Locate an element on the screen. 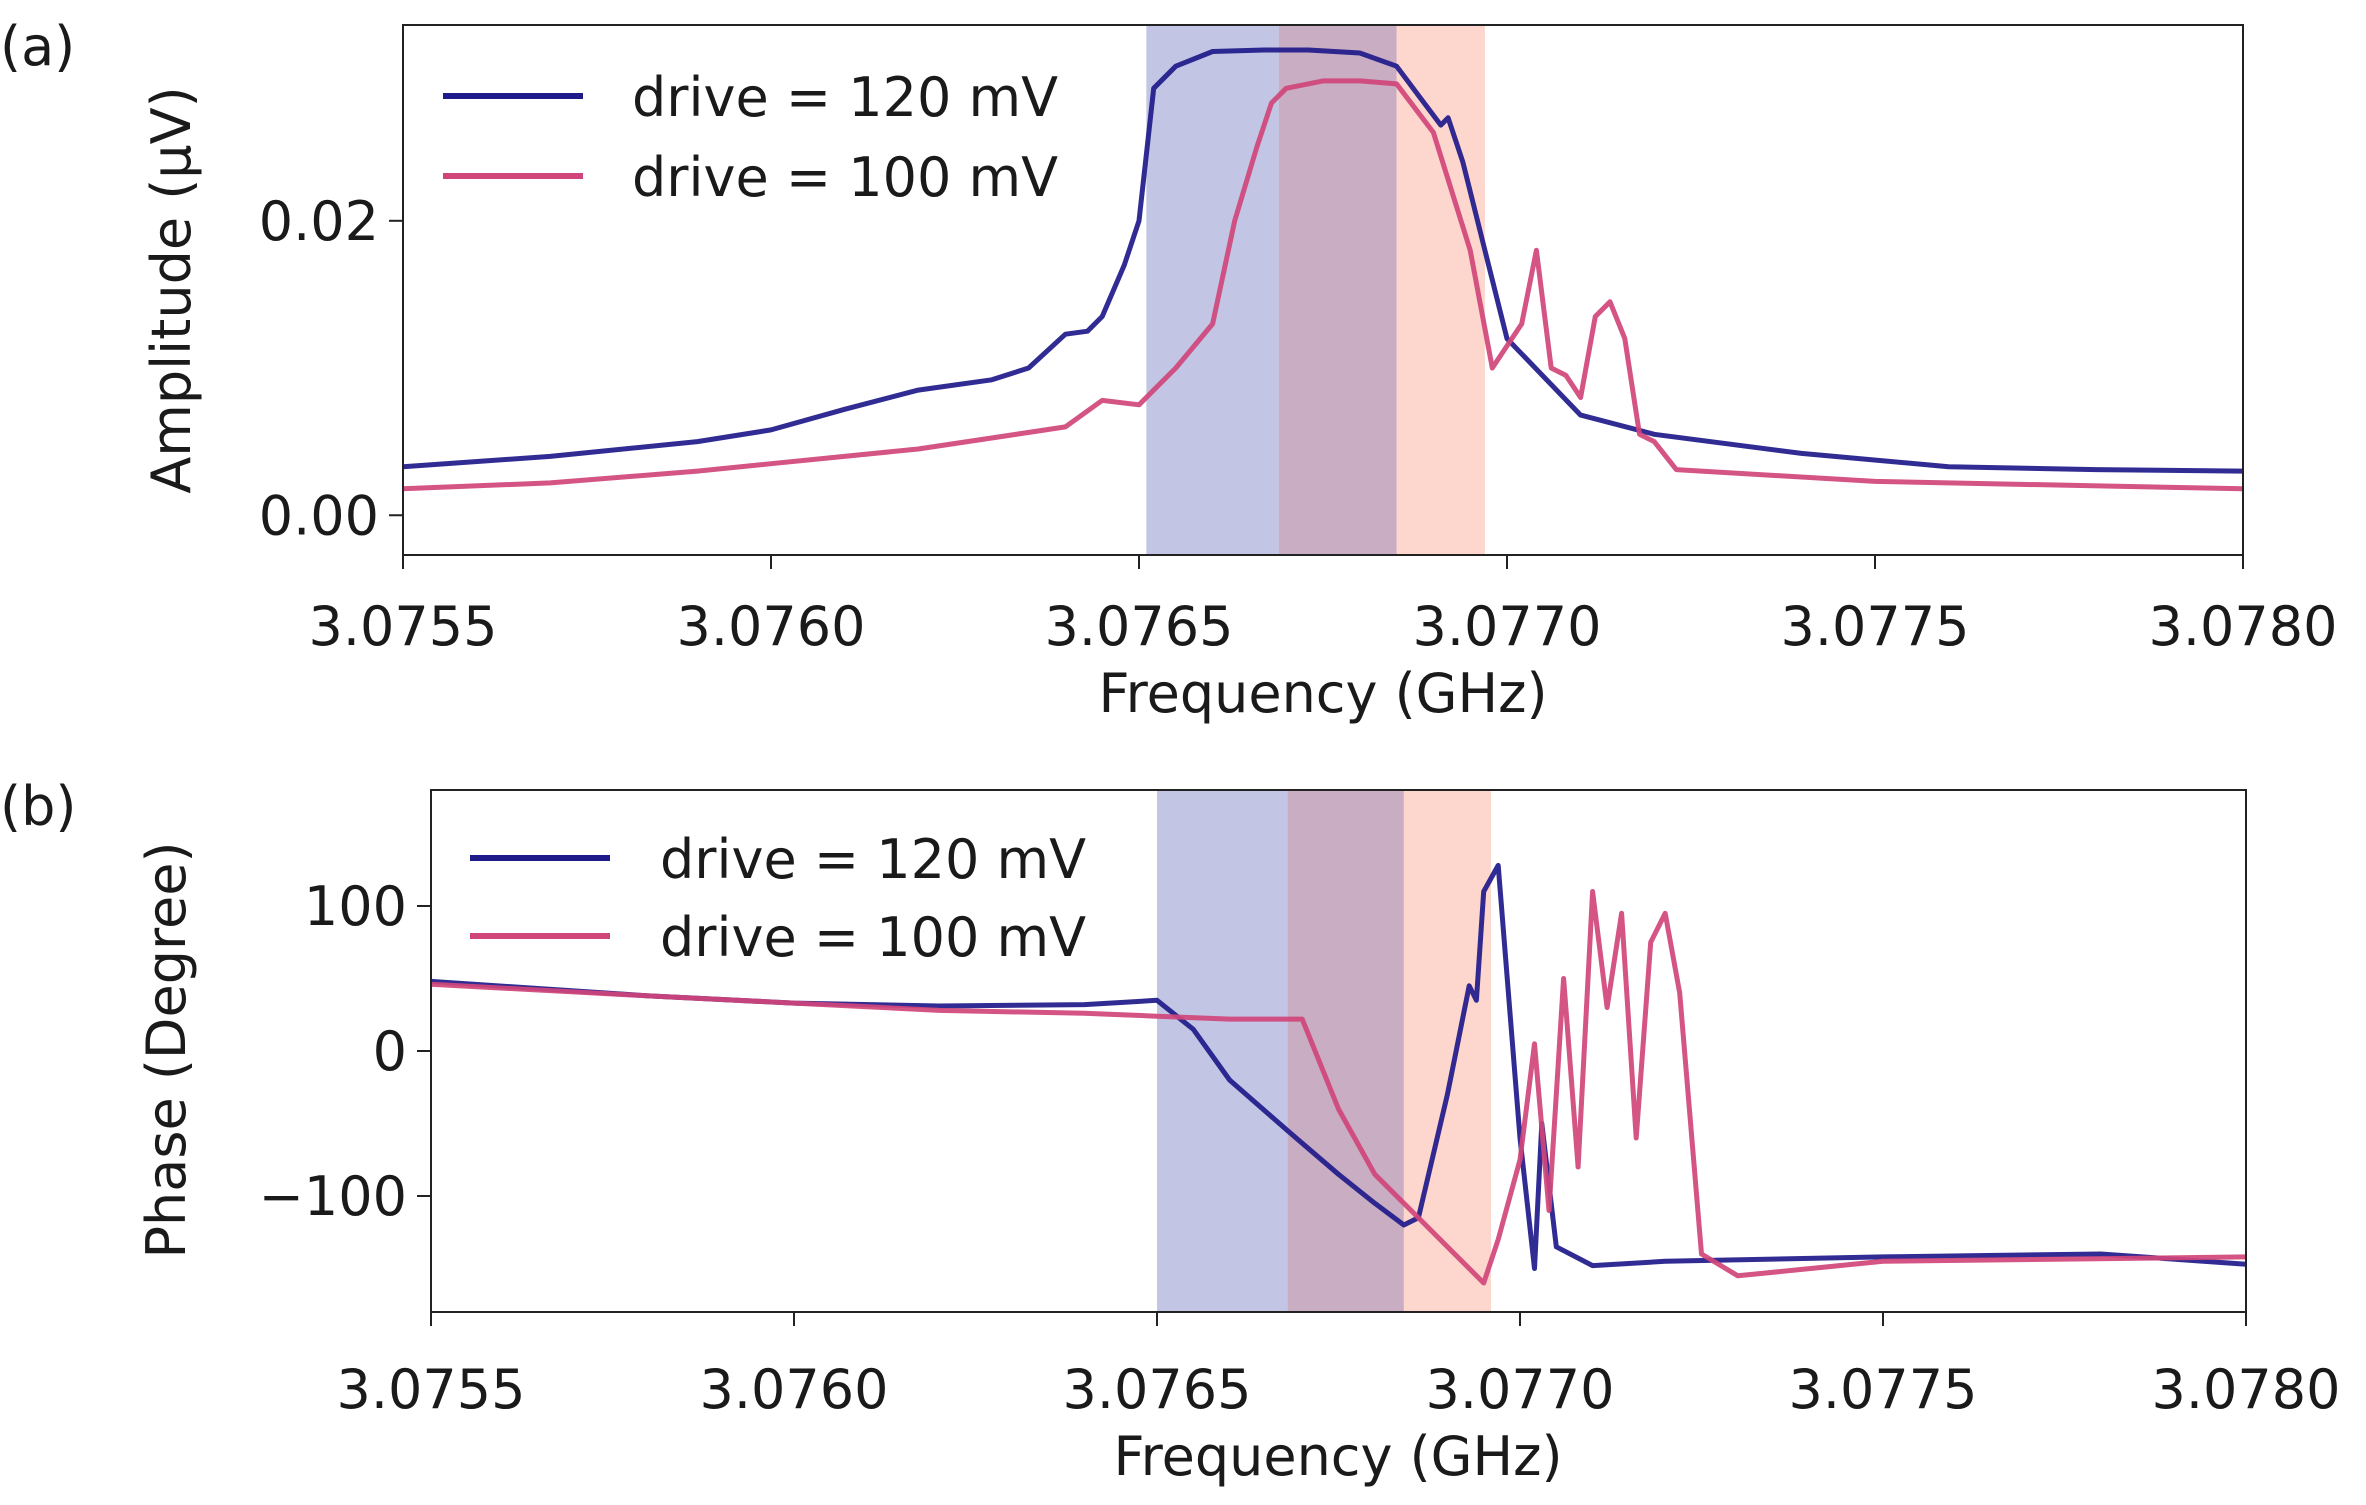 The image size is (2366, 1505). legend-a-label-1: drive = 120 mV is located at coordinates (845, 97).